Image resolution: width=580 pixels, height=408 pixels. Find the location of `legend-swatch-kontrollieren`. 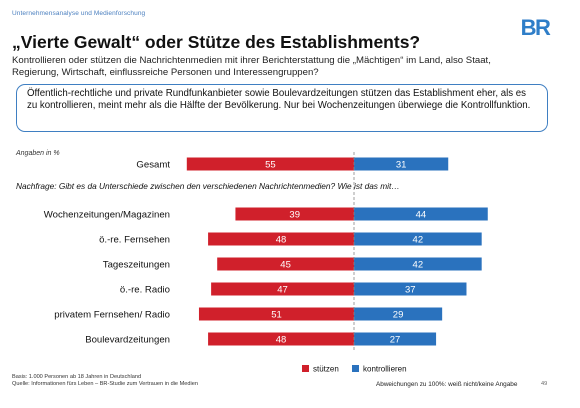

legend-swatch-kontrollieren is located at coordinates (355, 368).